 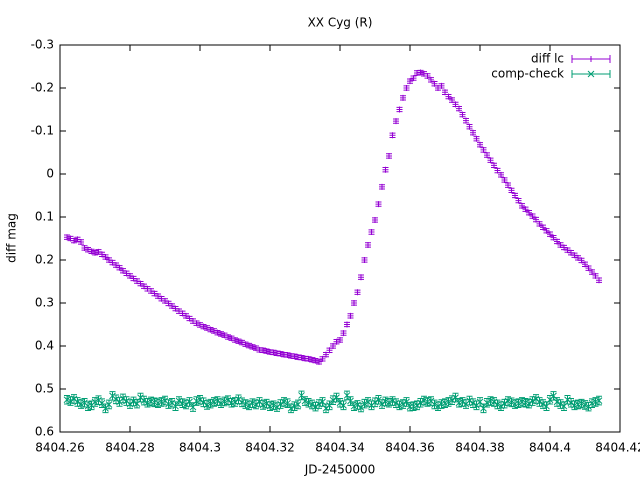 I want to click on y-tick-label: 0.5, so click(x=44, y=389).